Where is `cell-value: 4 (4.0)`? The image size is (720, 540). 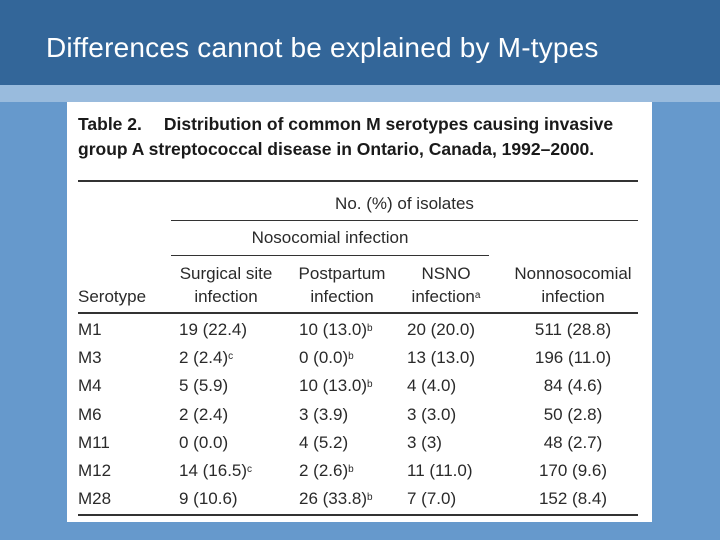
cell-value: 4 (4.0) is located at coordinates (432, 386).